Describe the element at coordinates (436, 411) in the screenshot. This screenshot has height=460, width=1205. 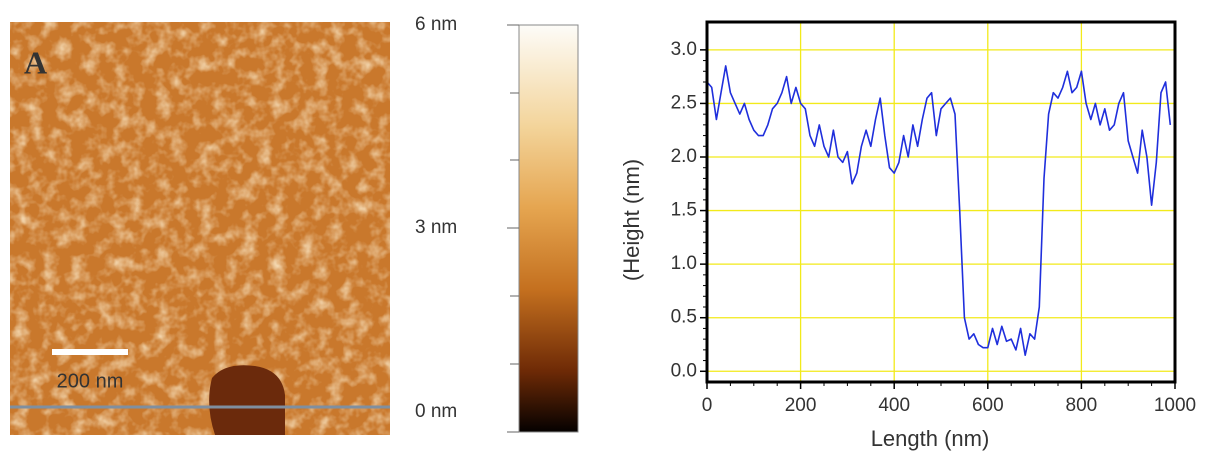
I see `colorbar-label: 0 nm` at that location.